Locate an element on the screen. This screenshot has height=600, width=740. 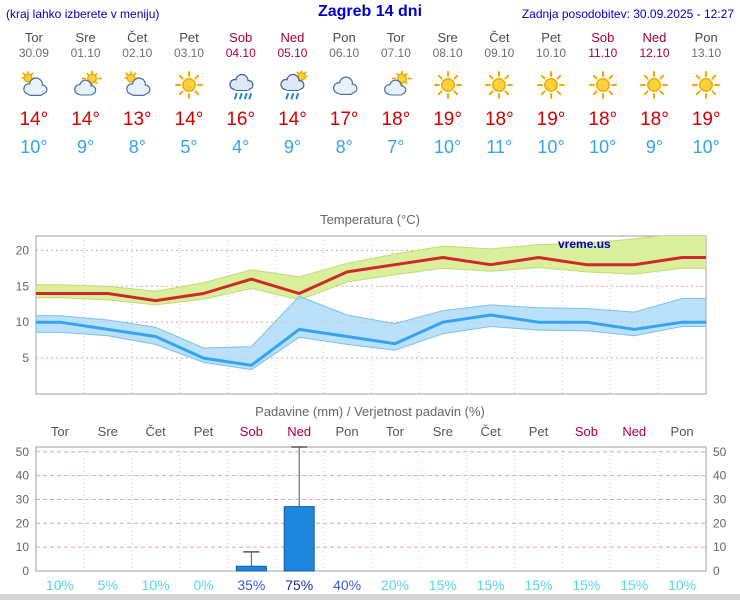
precip-probability: 35% is located at coordinates (251, 585).